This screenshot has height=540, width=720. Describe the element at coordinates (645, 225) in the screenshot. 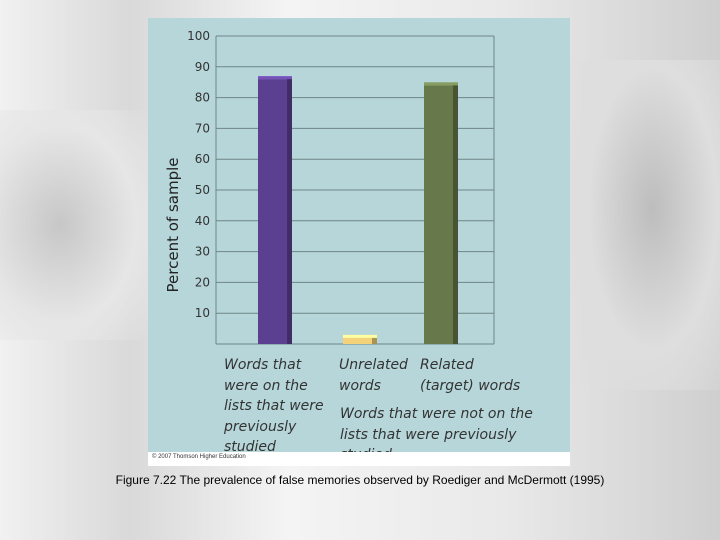

I see `background-shape-right` at that location.